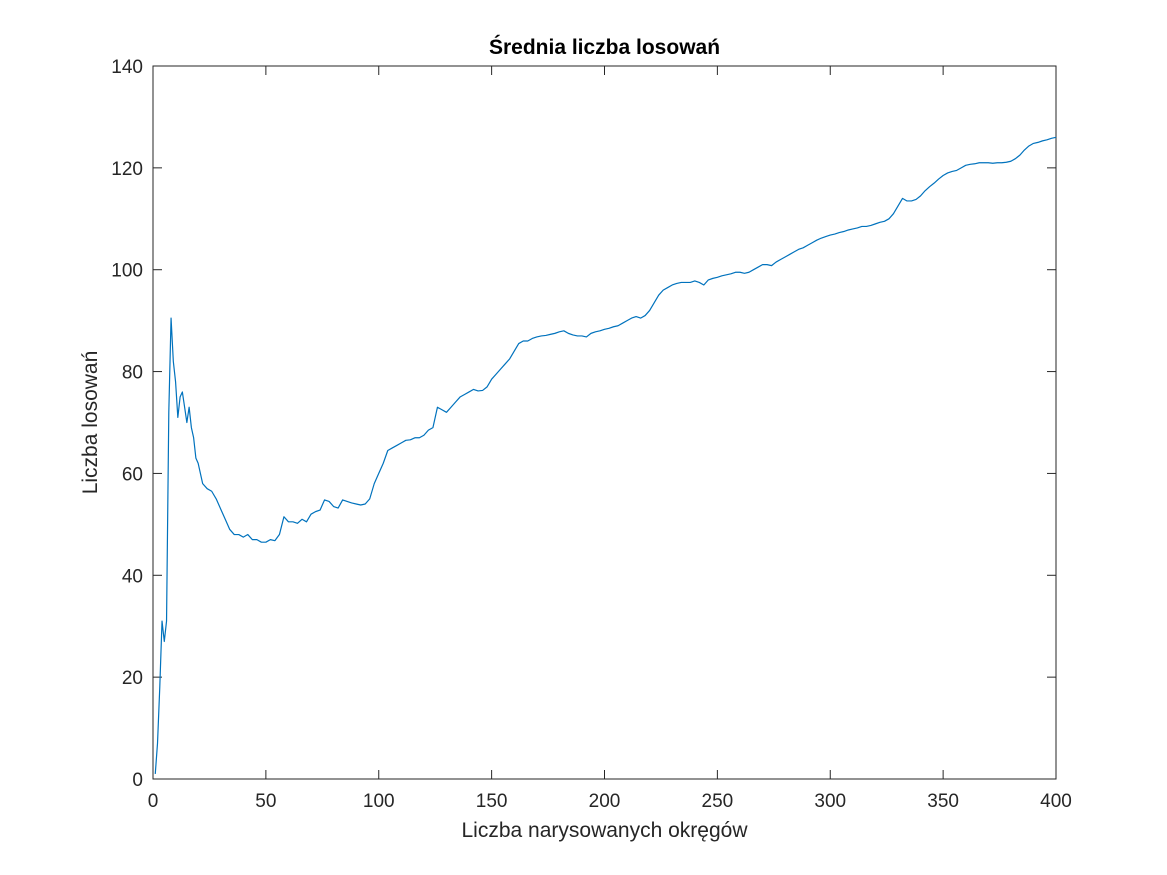 This screenshot has height=875, width=1167. What do you see at coordinates (943, 801) in the screenshot?
I see `x-tick-label: 350` at bounding box center [943, 801].